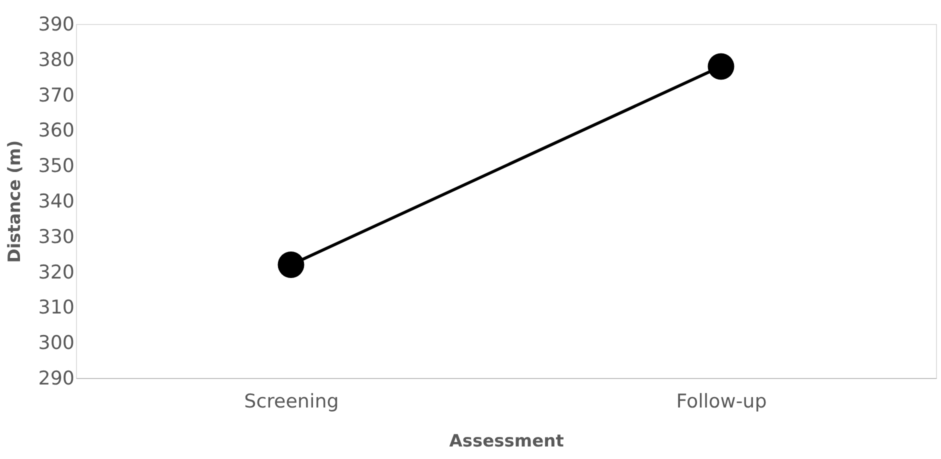 Image resolution: width=941 pixels, height=459 pixels. What do you see at coordinates (56, 379) in the screenshot?
I see `y-tick-label: 290` at bounding box center [56, 379].